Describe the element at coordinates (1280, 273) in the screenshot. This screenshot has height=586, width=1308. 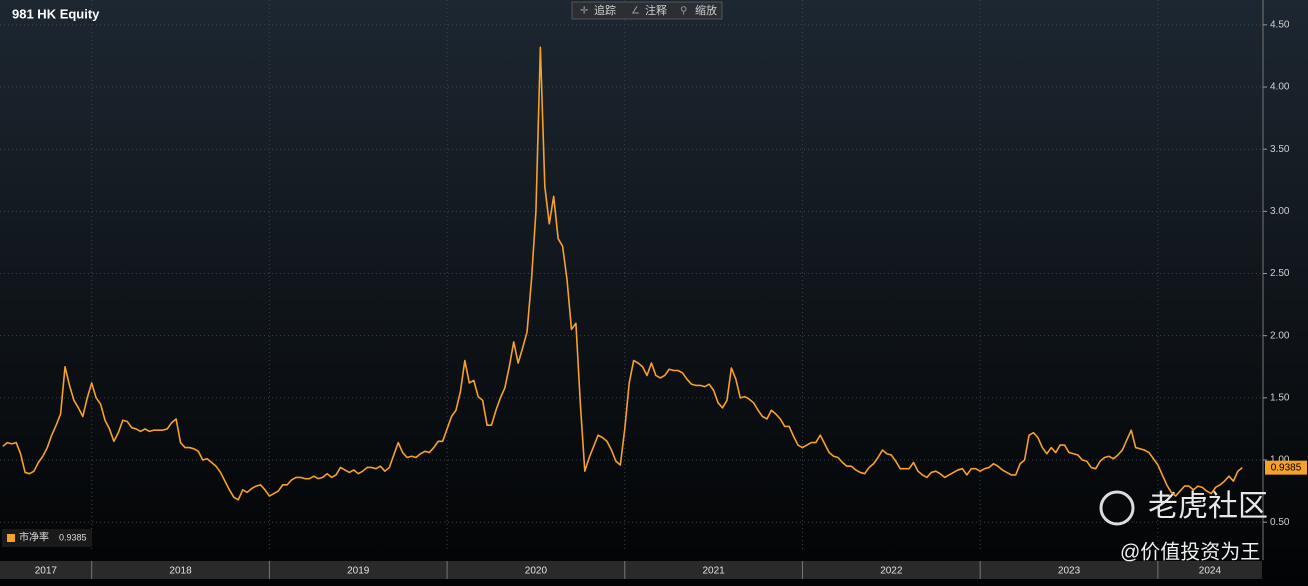
I see `y-tick-label: 2.50` at that location.